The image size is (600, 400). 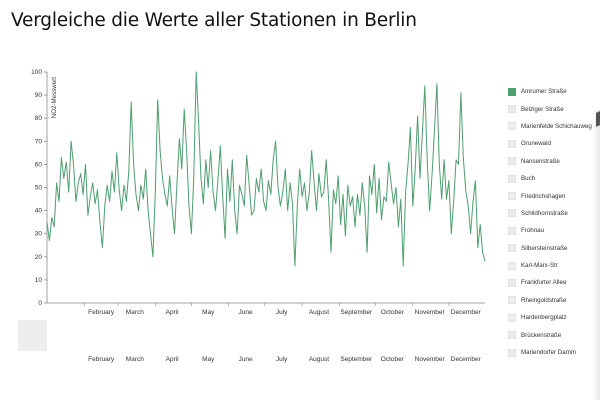 I want to click on y-tick-label: 20, so click(x=39, y=257).